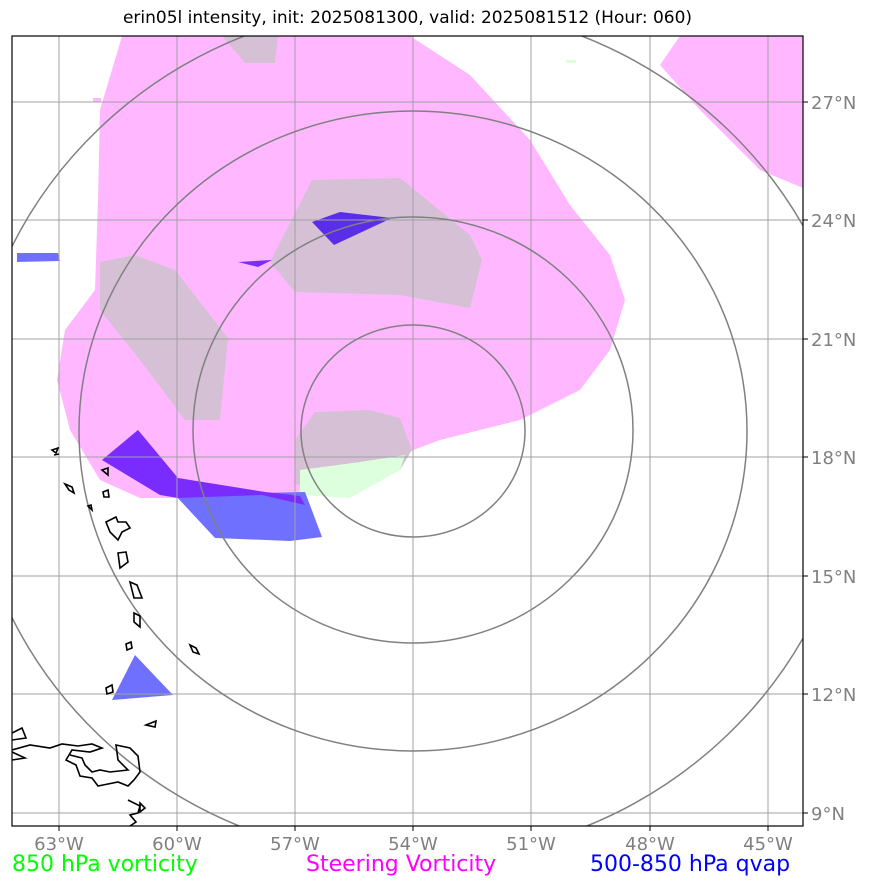 The height and width of the screenshot is (891, 873). I want to click on lon-tick-label: 54°W, so click(413, 844).